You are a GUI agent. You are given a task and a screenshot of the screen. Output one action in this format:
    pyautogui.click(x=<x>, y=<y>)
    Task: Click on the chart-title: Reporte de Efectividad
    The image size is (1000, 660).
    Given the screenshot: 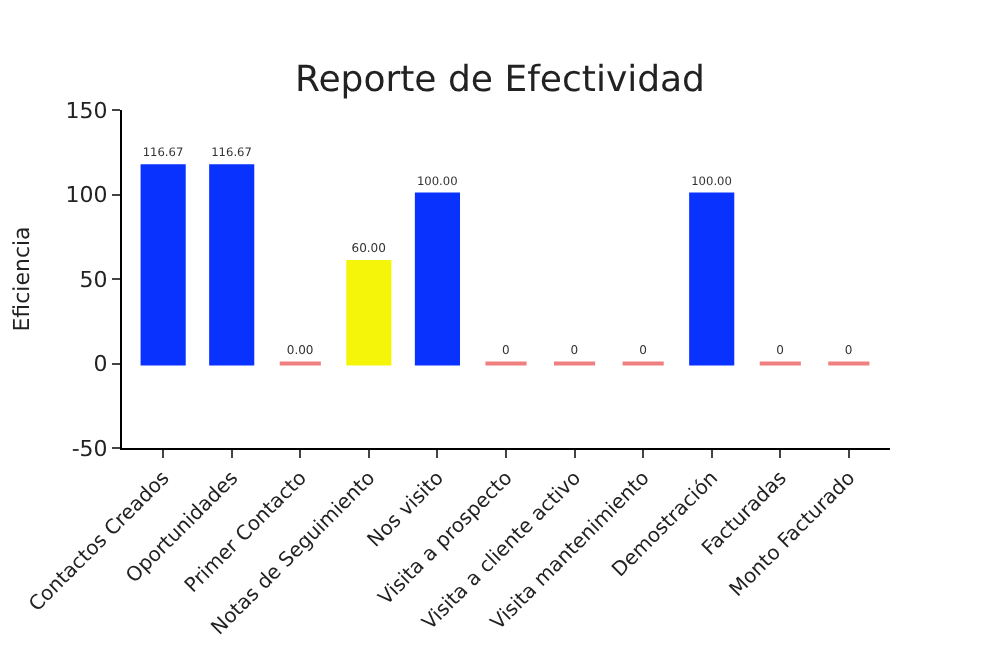 What is the action you would take?
    pyautogui.click(x=500, y=80)
    